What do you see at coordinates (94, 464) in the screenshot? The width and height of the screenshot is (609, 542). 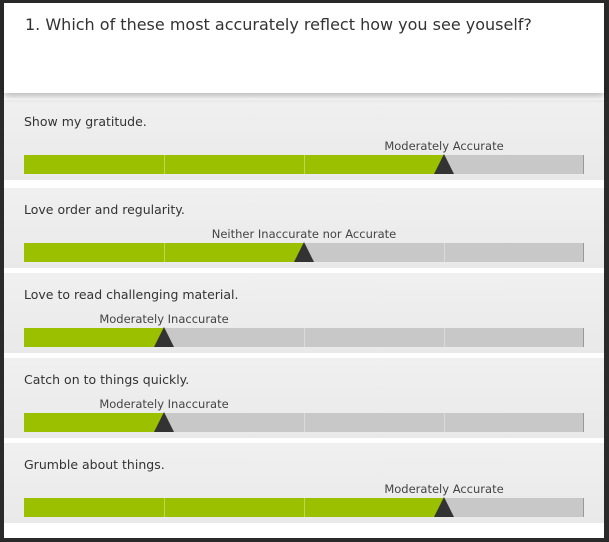 I see `item-label: Grumble about things.` at bounding box center [94, 464].